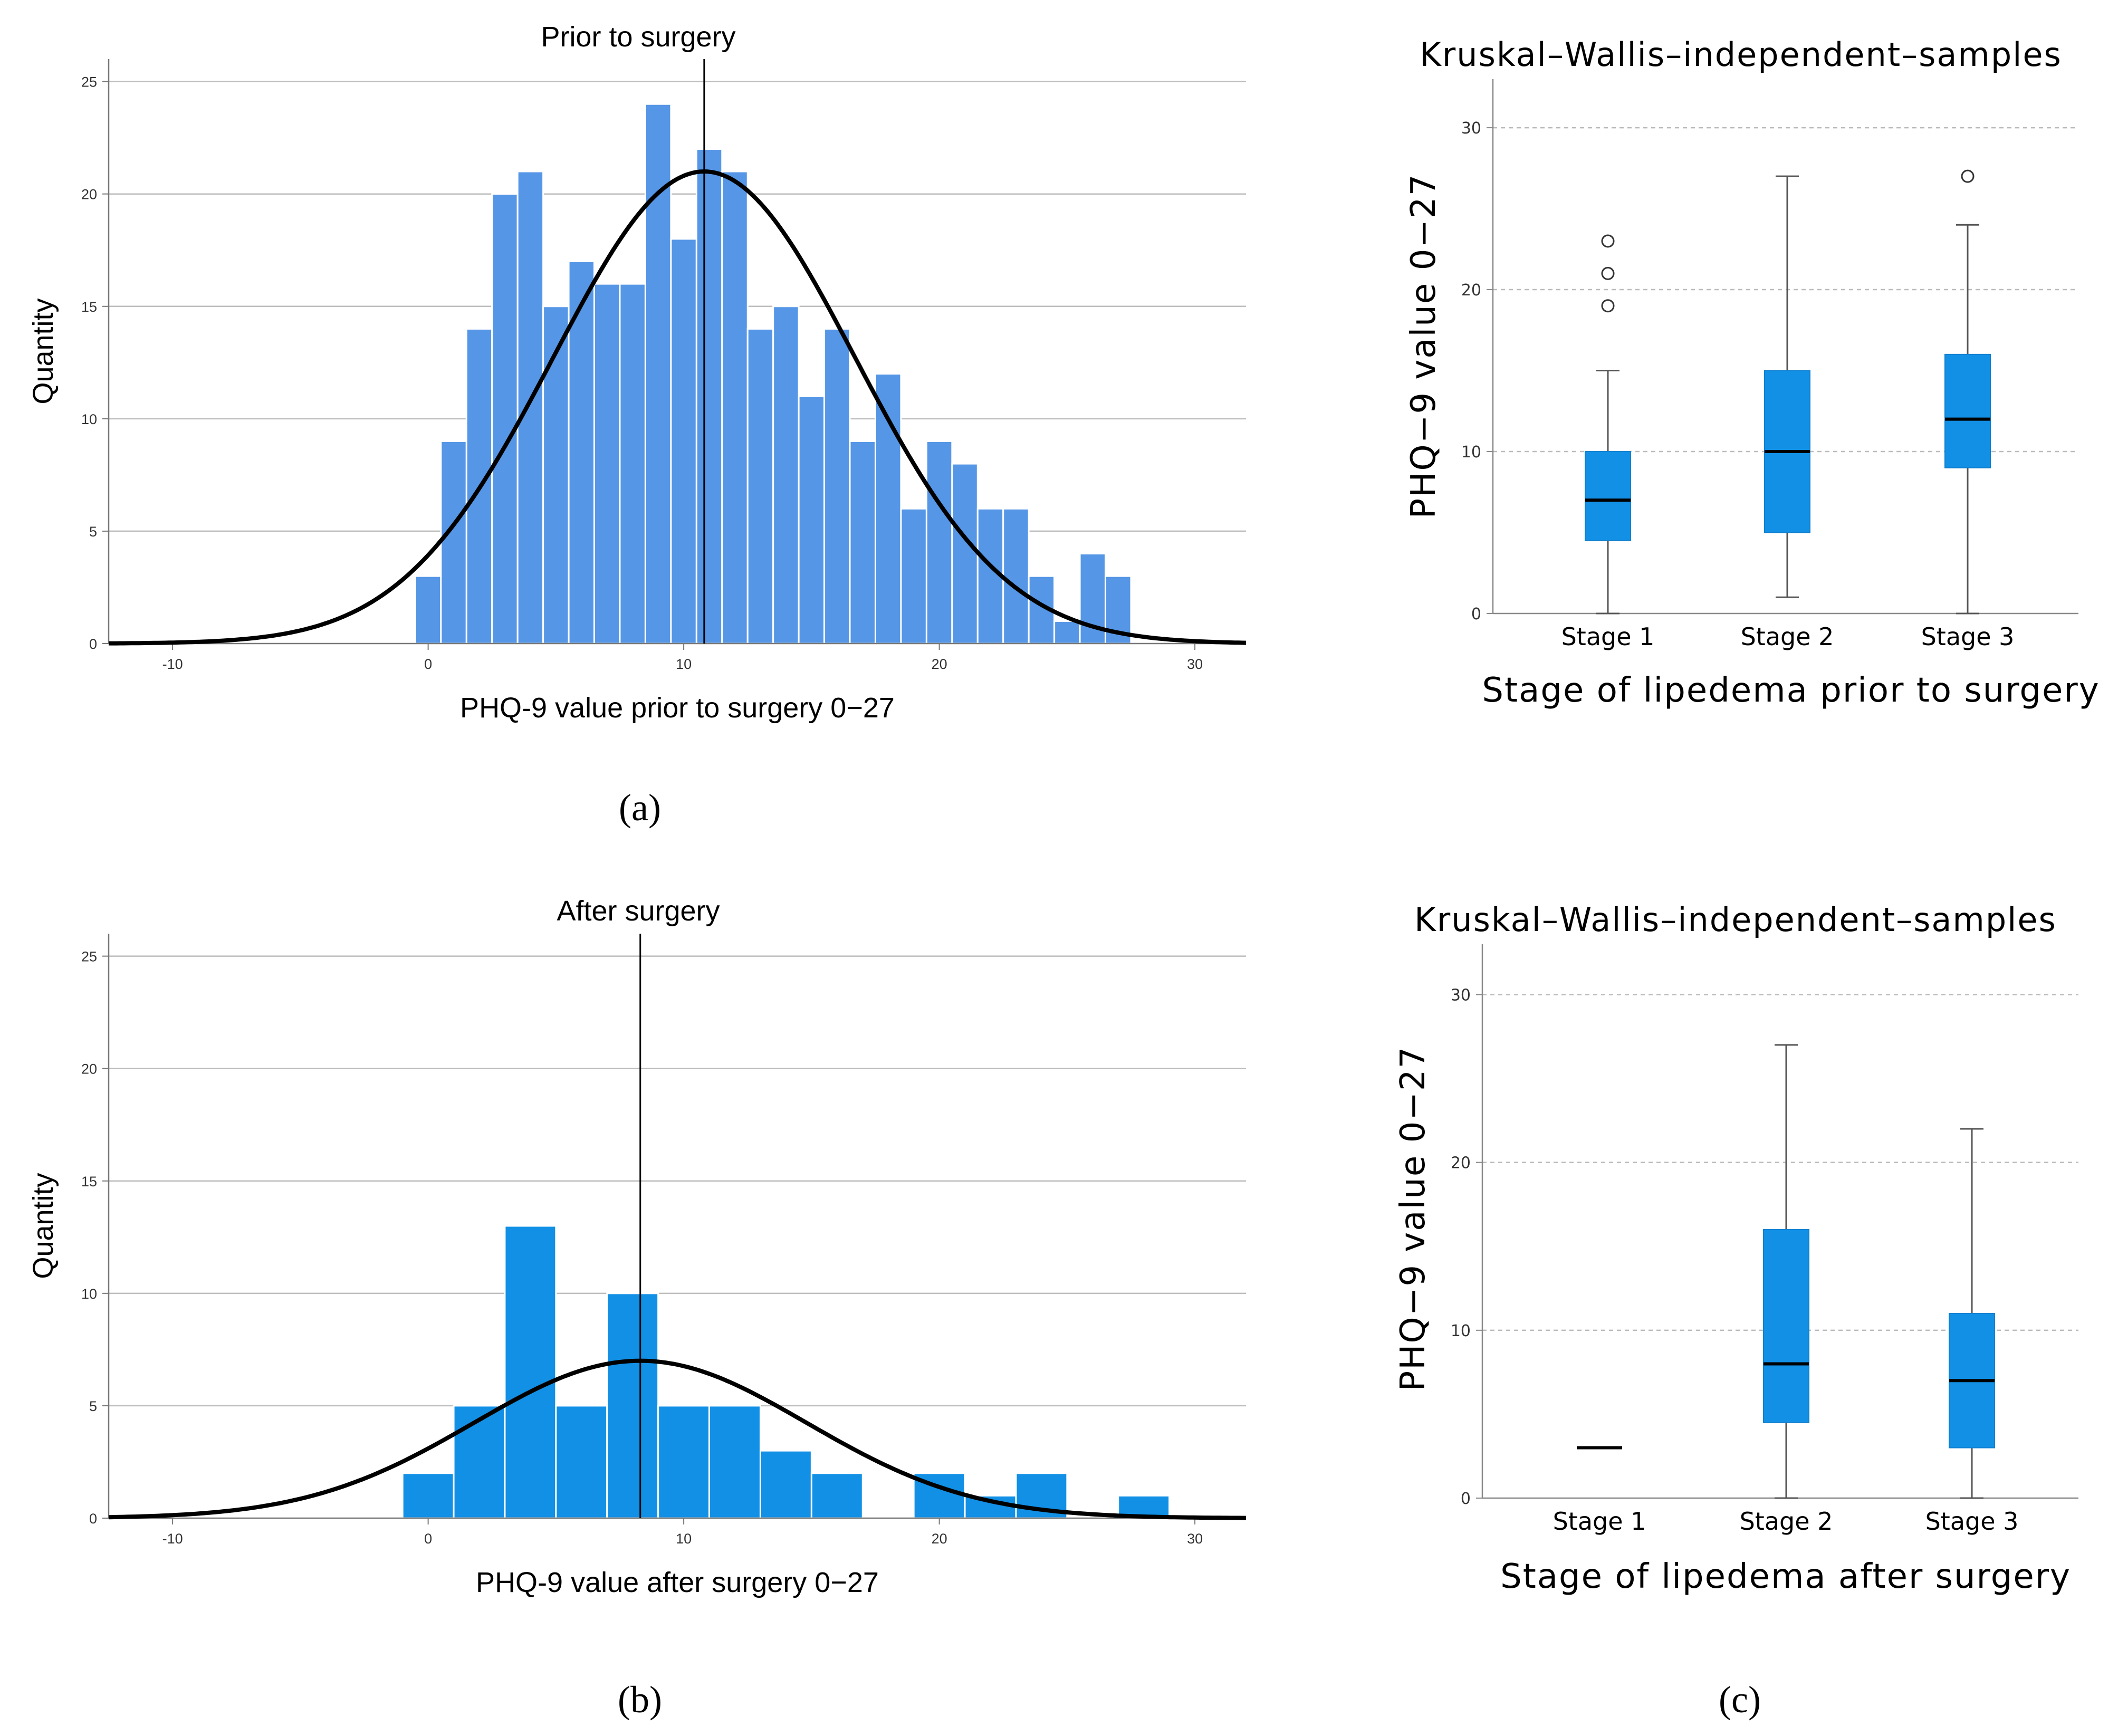 The width and height of the screenshot is (2118, 1736). I want to click on x-axis-label: Stage of lipedema prior to surgery, so click(1791, 690).